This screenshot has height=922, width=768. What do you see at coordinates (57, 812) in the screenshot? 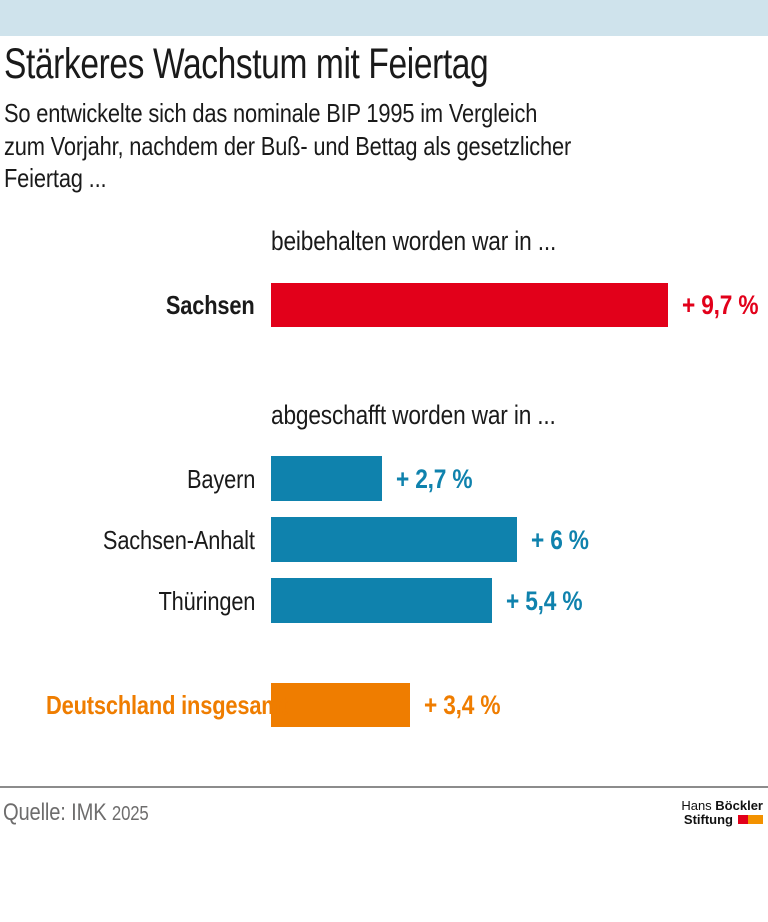
I see `source-text: Quelle: IMK` at bounding box center [57, 812].